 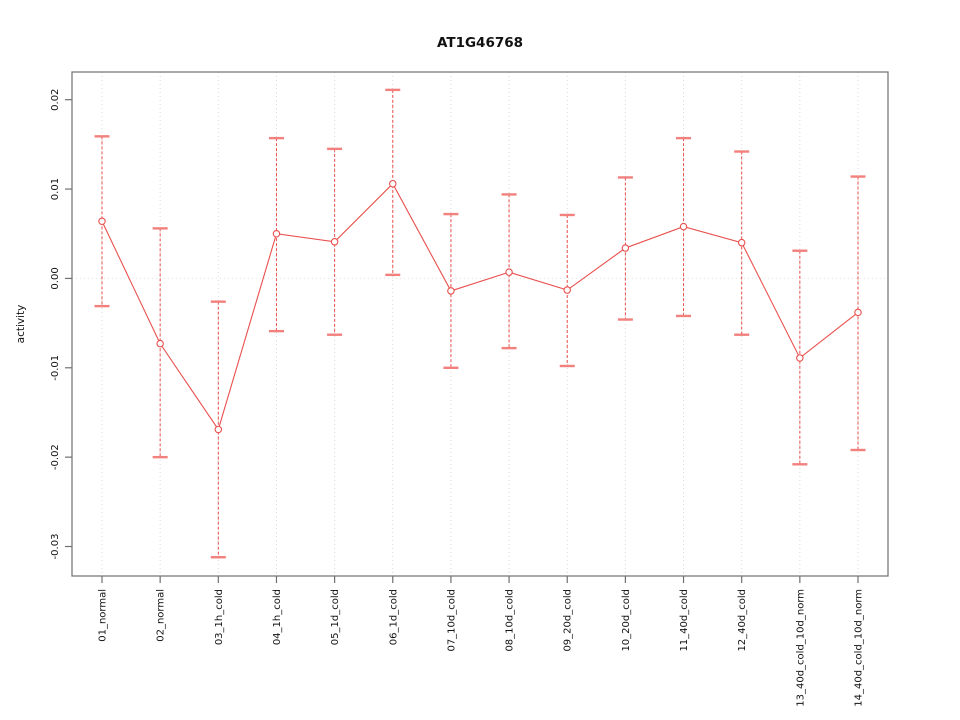 I want to click on y-tick-label: 0.00, so click(x=55, y=278).